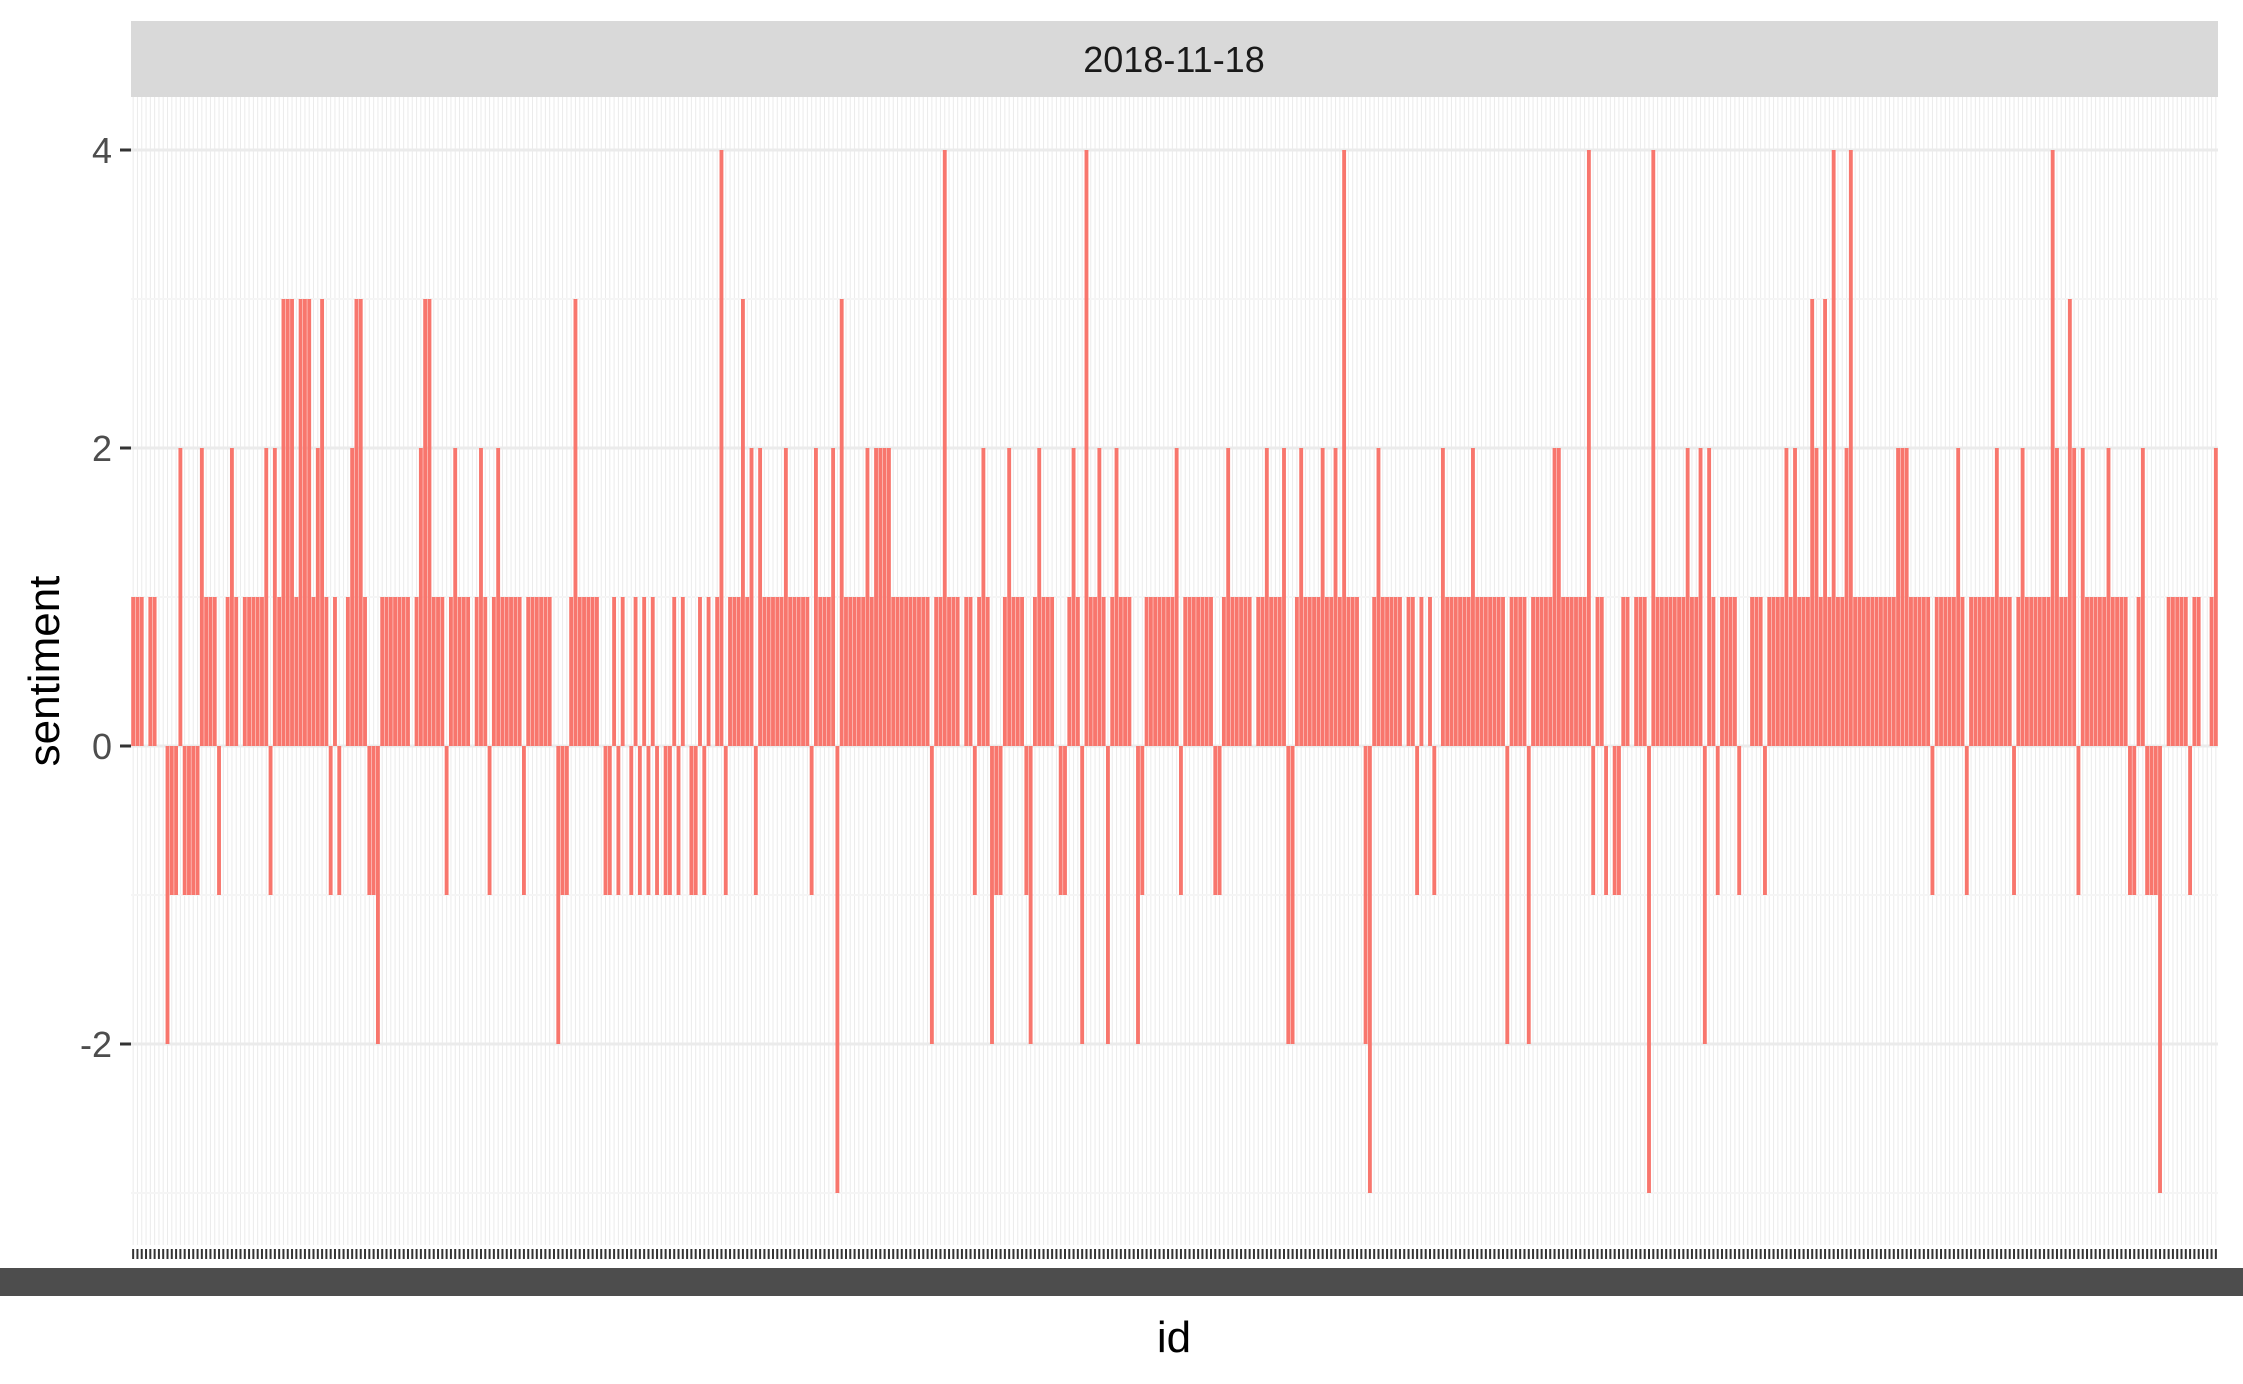 The image size is (2243, 1384). Describe the element at coordinates (96, 1044) in the screenshot. I see `y-tick-label: -2` at that location.